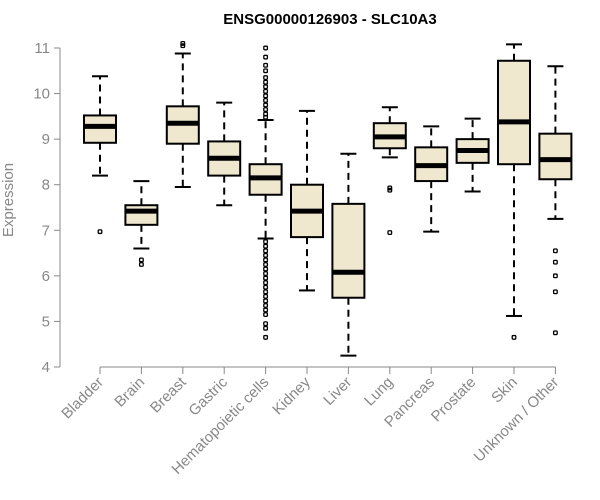  What do you see at coordinates (168, 394) in the screenshot?
I see `x-tick-label: Breast` at bounding box center [168, 394].